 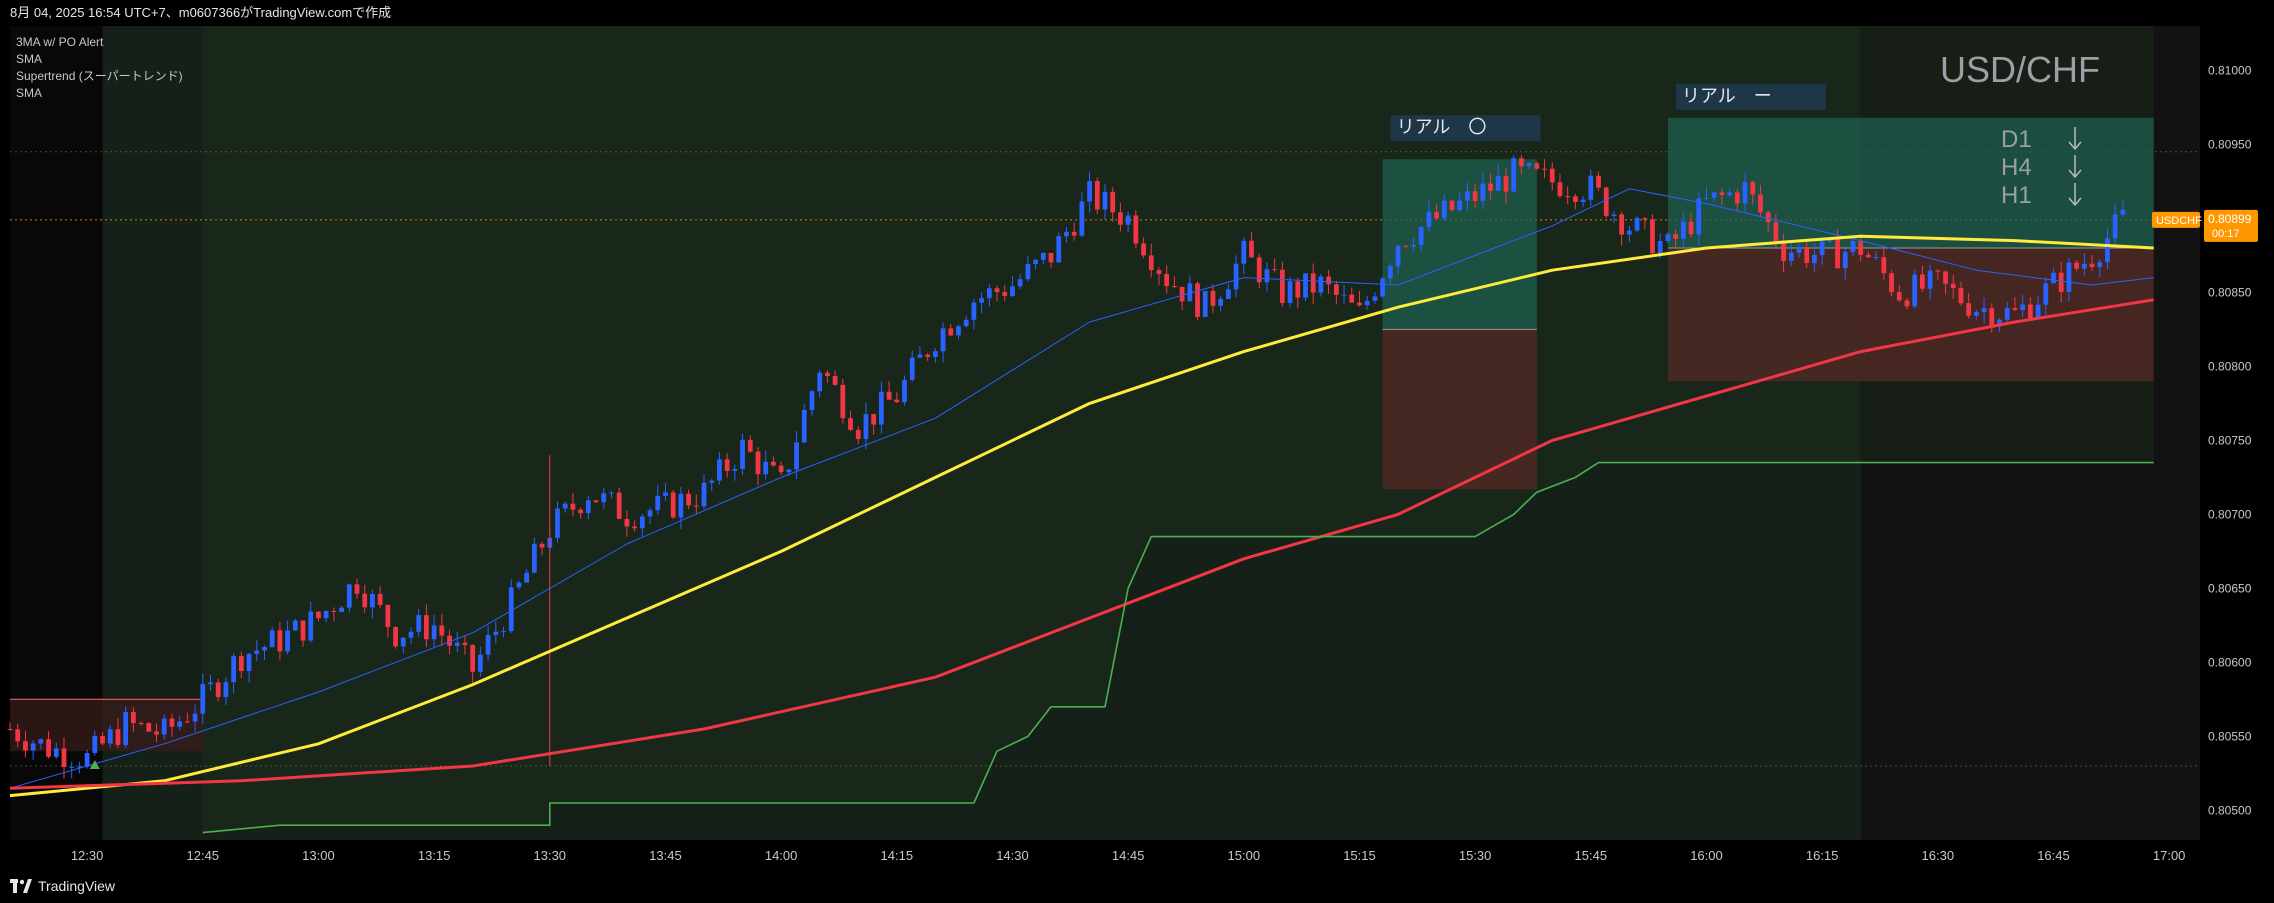 What do you see at coordinates (60, 42) in the screenshot?
I see `indicator-3ma: 3MA w/ PO Alert` at bounding box center [60, 42].